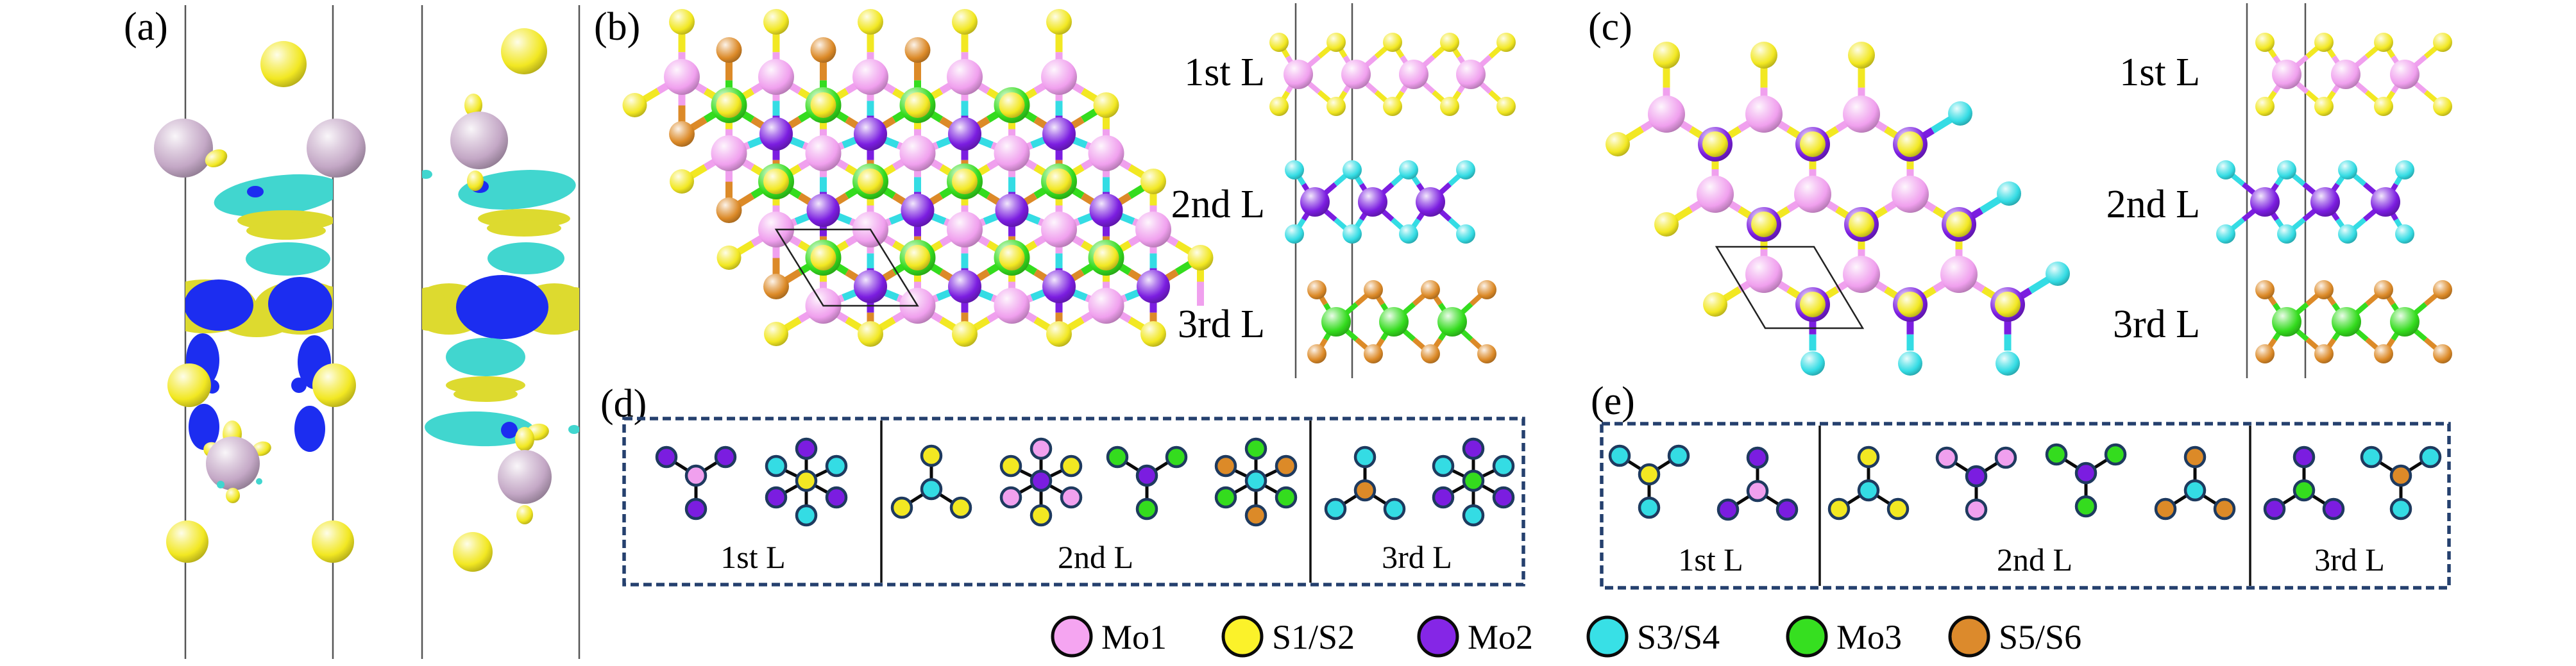  I want to click on atom-mo_side, so click(336, 148).